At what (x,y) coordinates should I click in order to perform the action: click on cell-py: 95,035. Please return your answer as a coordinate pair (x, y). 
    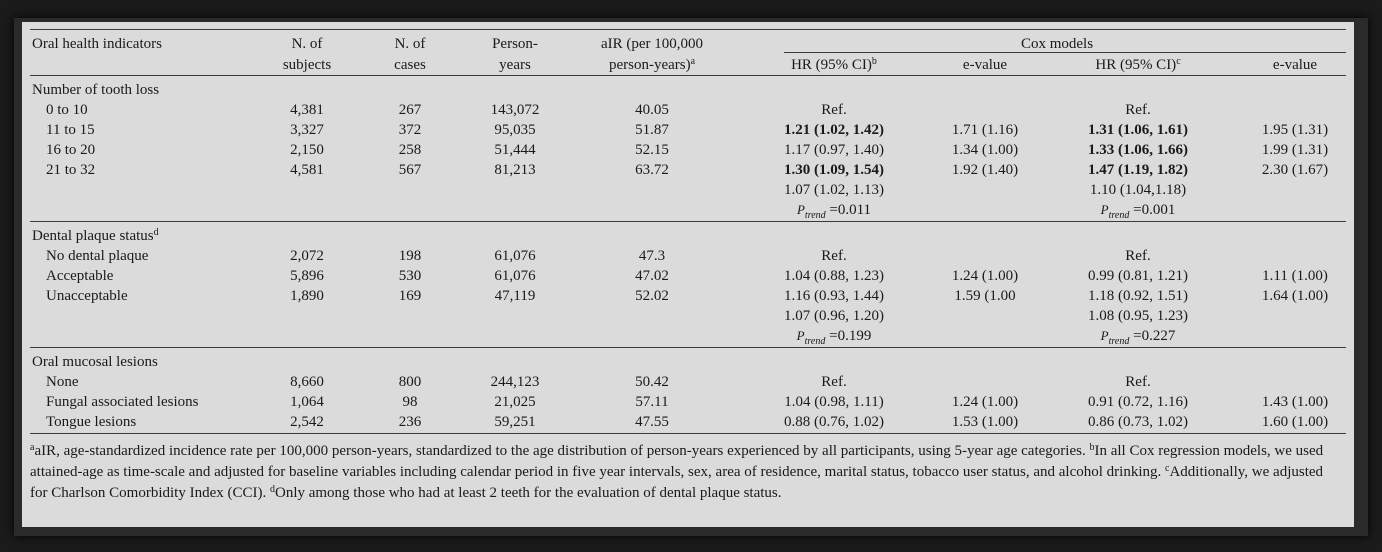
    Looking at the image, I should click on (515, 130).